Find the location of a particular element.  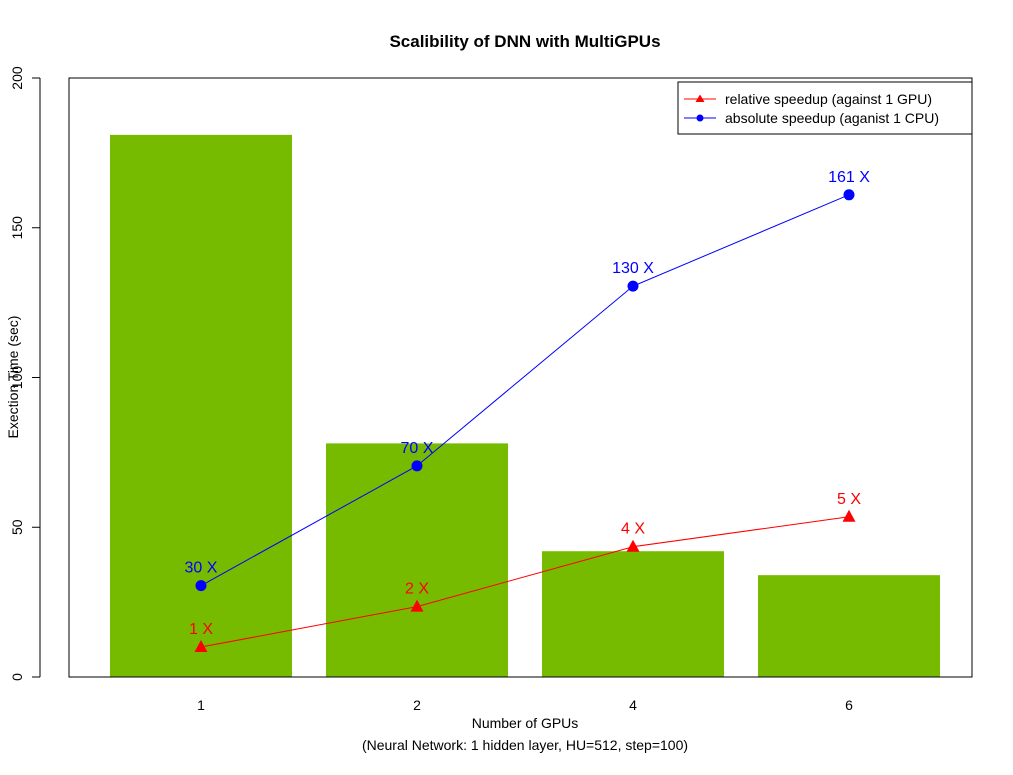

y-axis-label: Exection Time (sec) is located at coordinates (13, 377).